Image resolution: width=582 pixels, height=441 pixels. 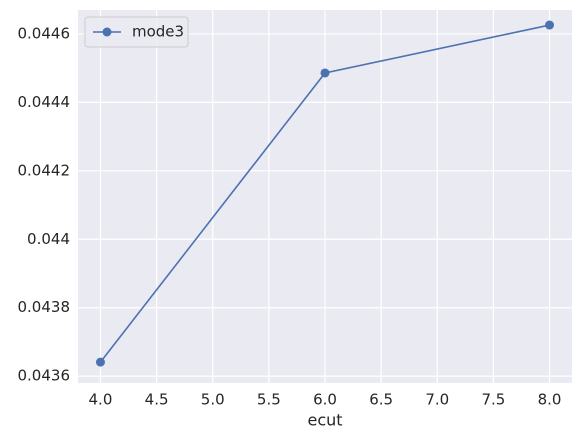 I want to click on y-tick-label: 0.0436, so click(x=44, y=376).